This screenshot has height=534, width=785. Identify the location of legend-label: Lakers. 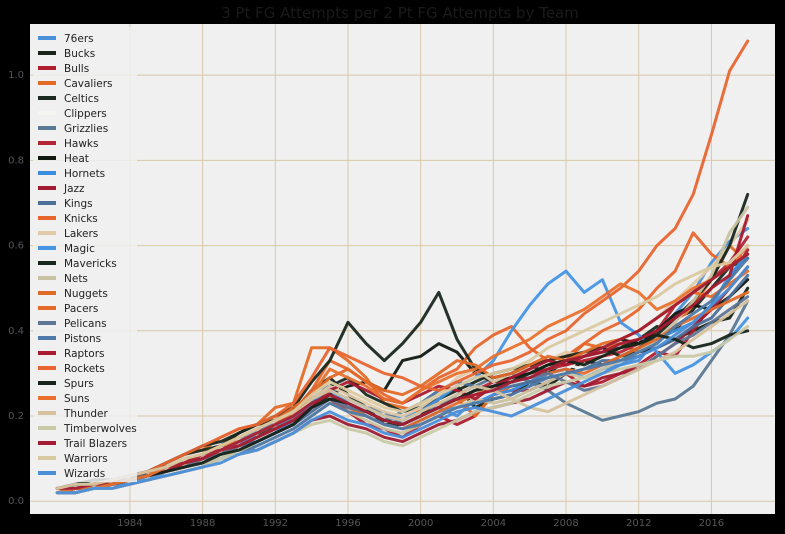
(81, 234).